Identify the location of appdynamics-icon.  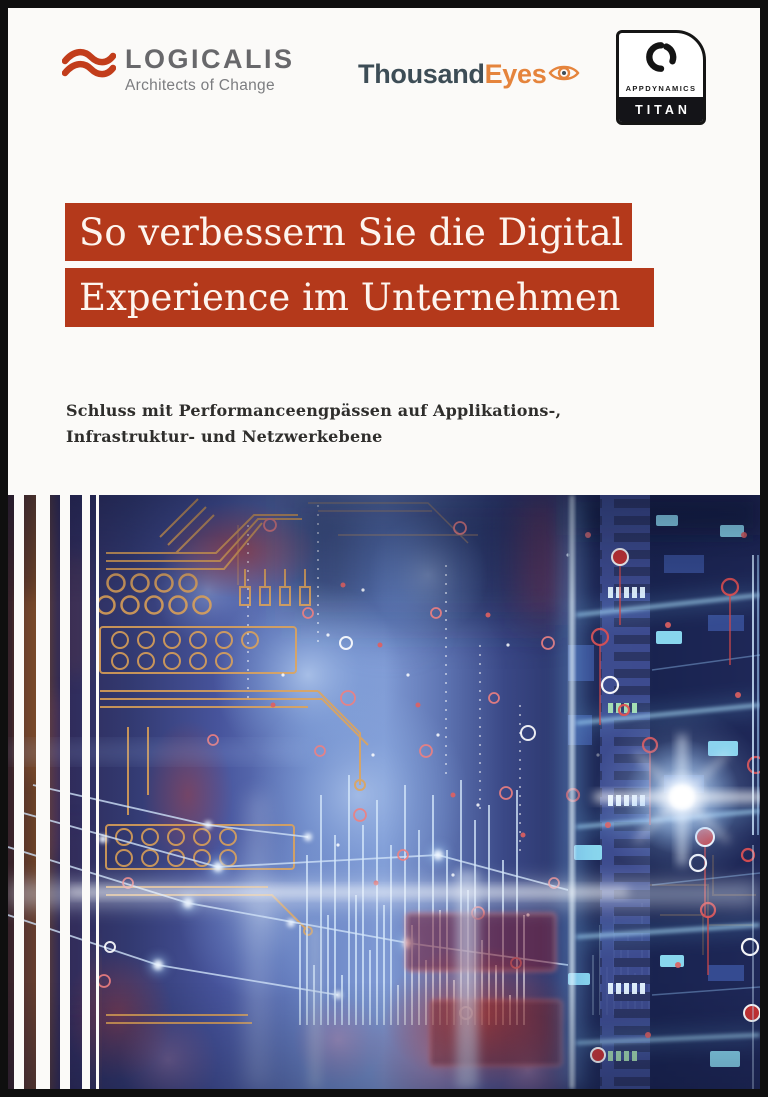
(661, 59).